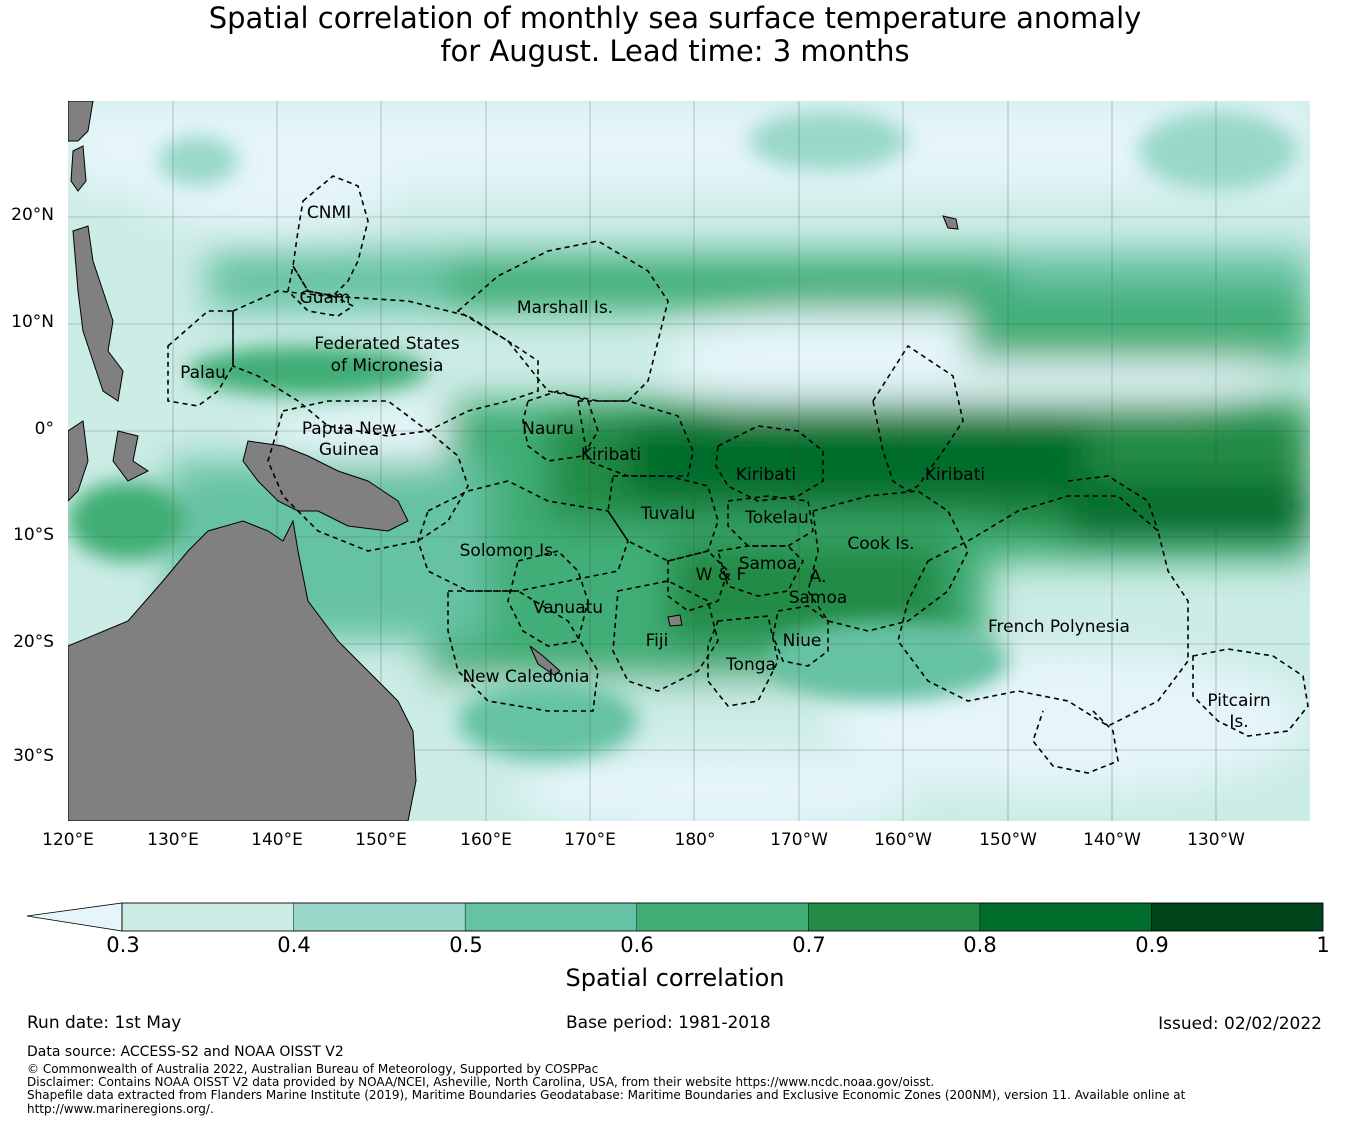  I want to click on region-label-pitcairn-line2: Is., so click(1238, 722).